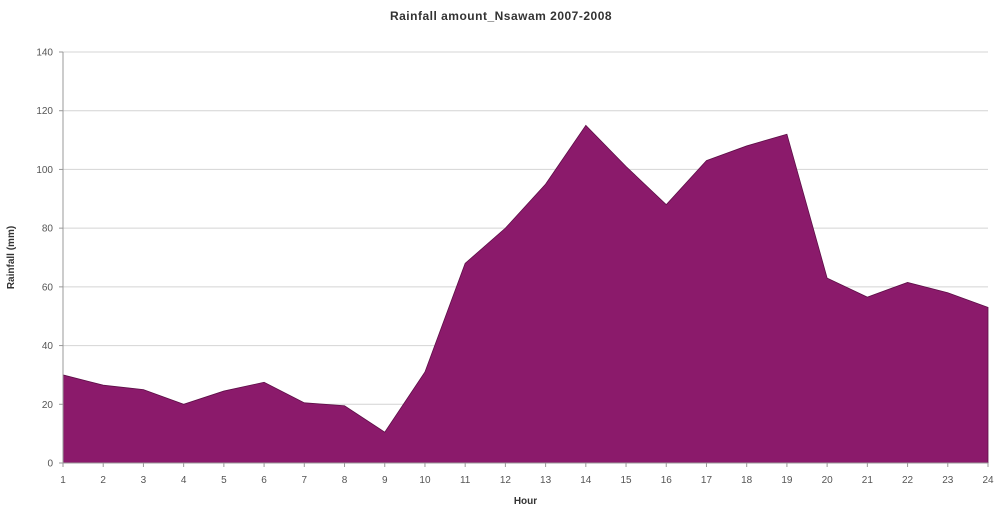  What do you see at coordinates (586, 480) in the screenshot?
I see `x-tick-label: 14` at bounding box center [586, 480].